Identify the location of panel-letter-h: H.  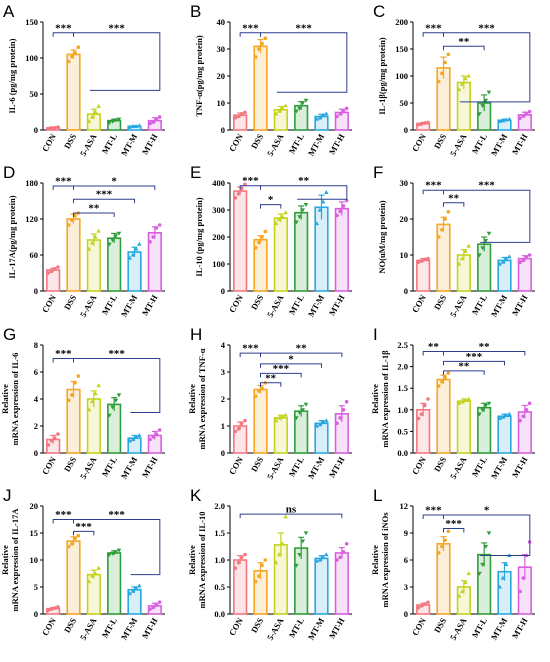
(196, 334).